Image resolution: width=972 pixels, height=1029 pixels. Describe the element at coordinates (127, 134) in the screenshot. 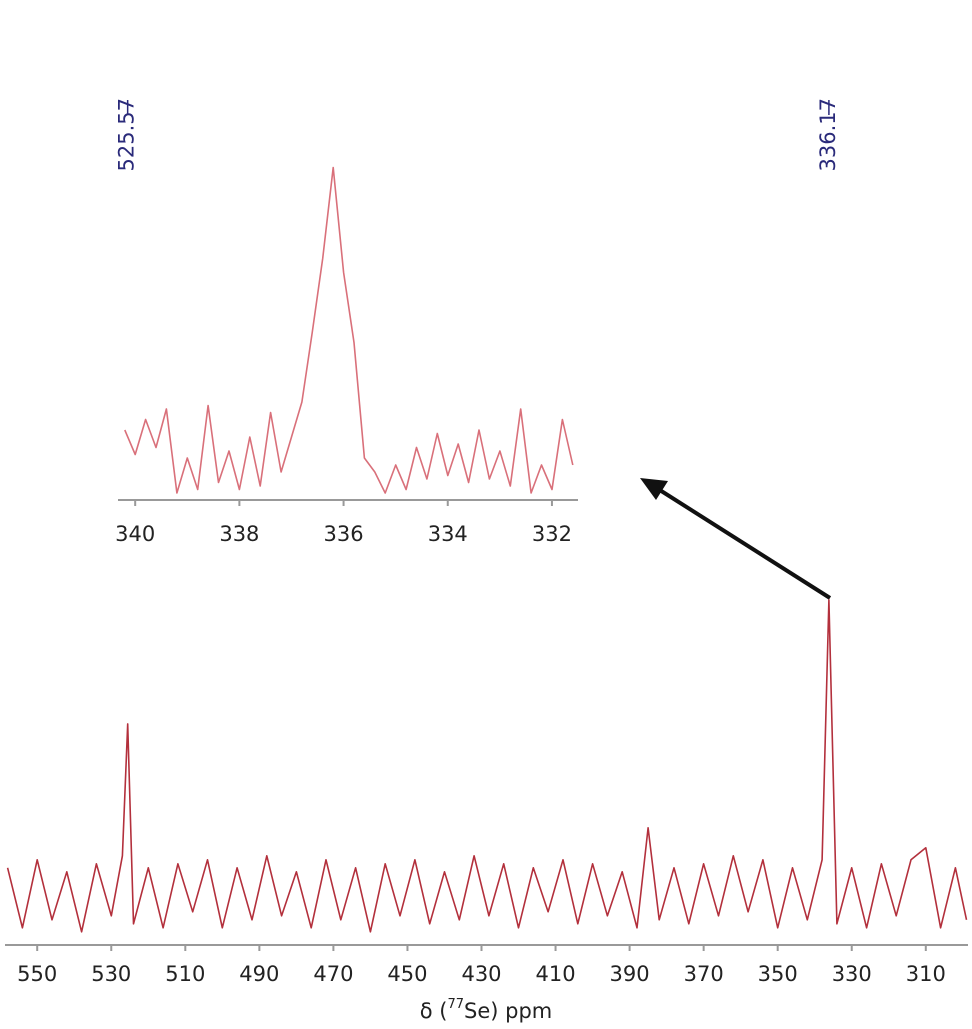

I see `peak-label: 525.57` at that location.